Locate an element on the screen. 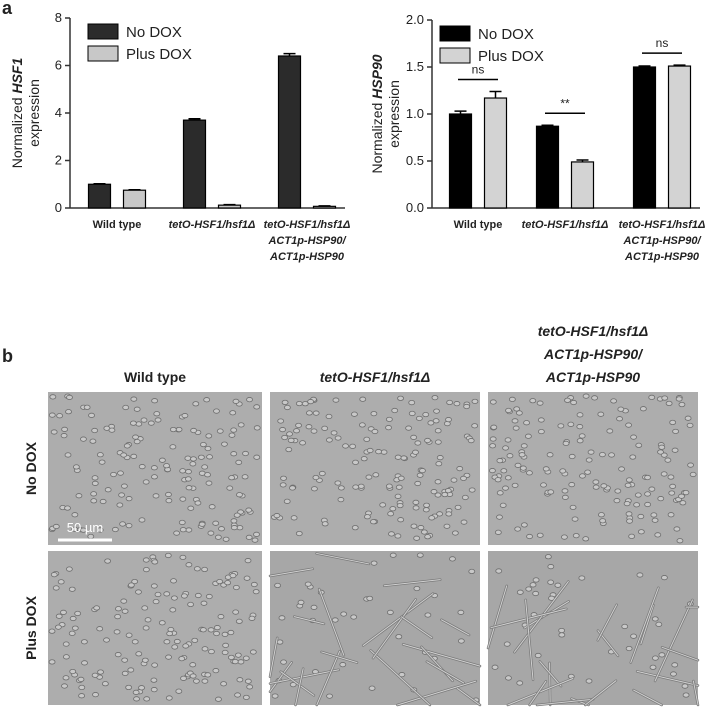 Image resolution: width=712 pixels, height=718 pixels. y-tick-label: 8 is located at coordinates (58, 17).